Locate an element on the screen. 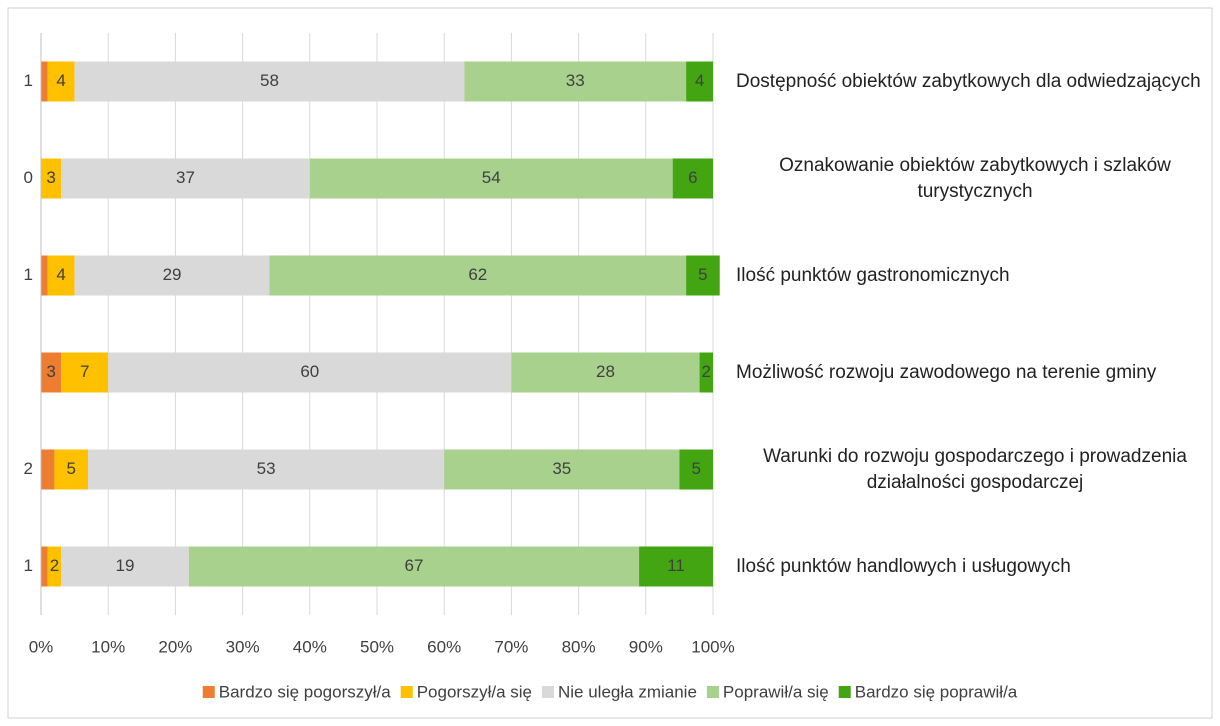 This screenshot has height=726, width=1220. legend-label: Nie uległa zmianie is located at coordinates (627, 691).